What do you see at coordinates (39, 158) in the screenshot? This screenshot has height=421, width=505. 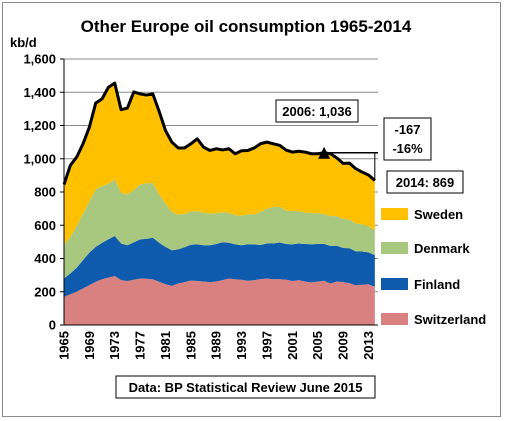 I see `y-tick-label-5: 1,000` at bounding box center [39, 158].